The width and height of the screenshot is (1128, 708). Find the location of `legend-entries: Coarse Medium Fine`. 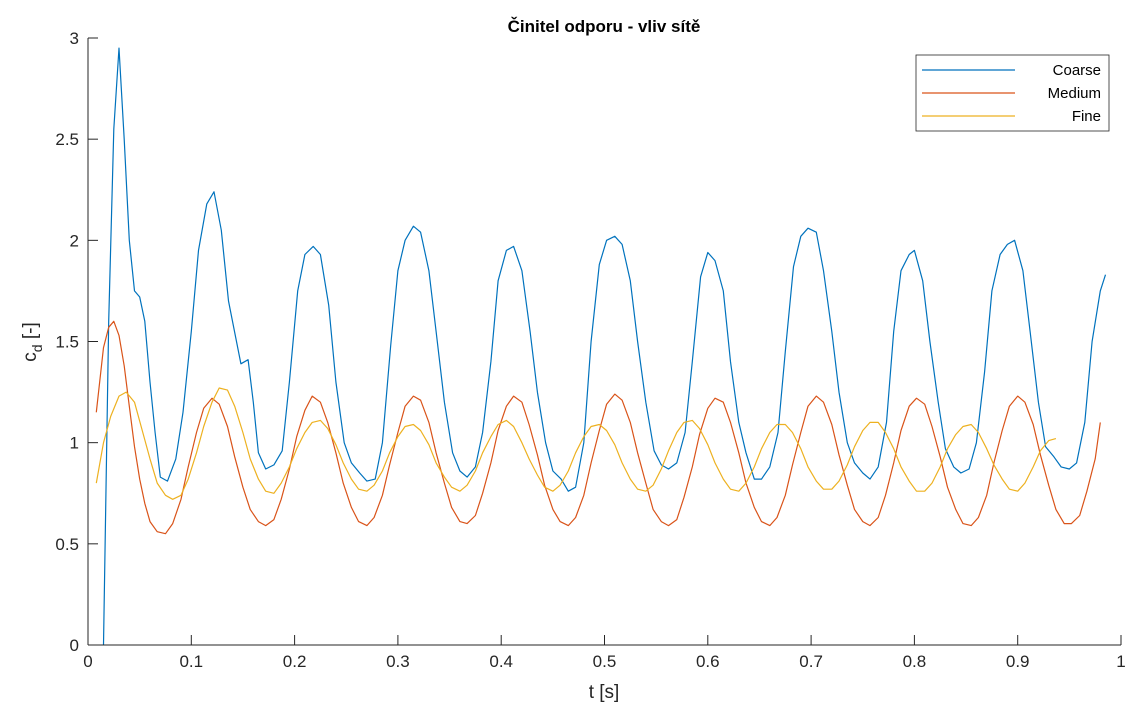

legend-entries: Coarse Medium Fine is located at coordinates (1011, 93).